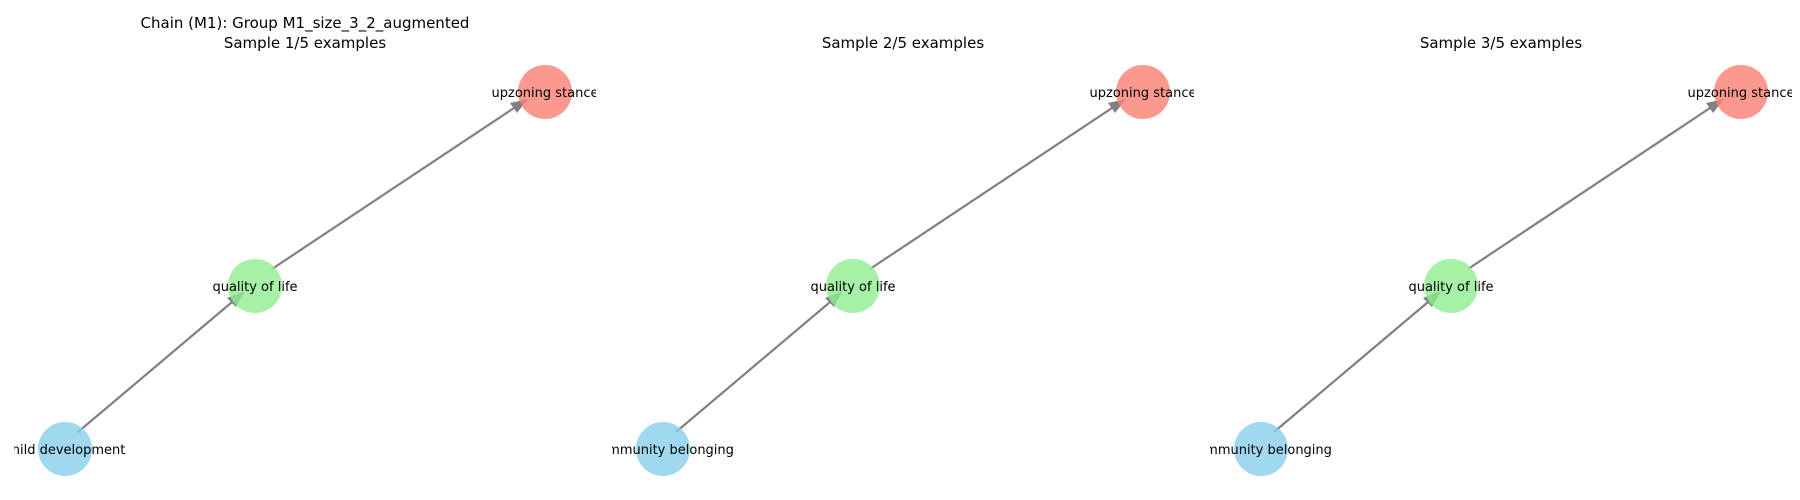 The height and width of the screenshot is (500, 1800). I want to click on panel-title: Sample 1/5 examples, so click(305, 43).